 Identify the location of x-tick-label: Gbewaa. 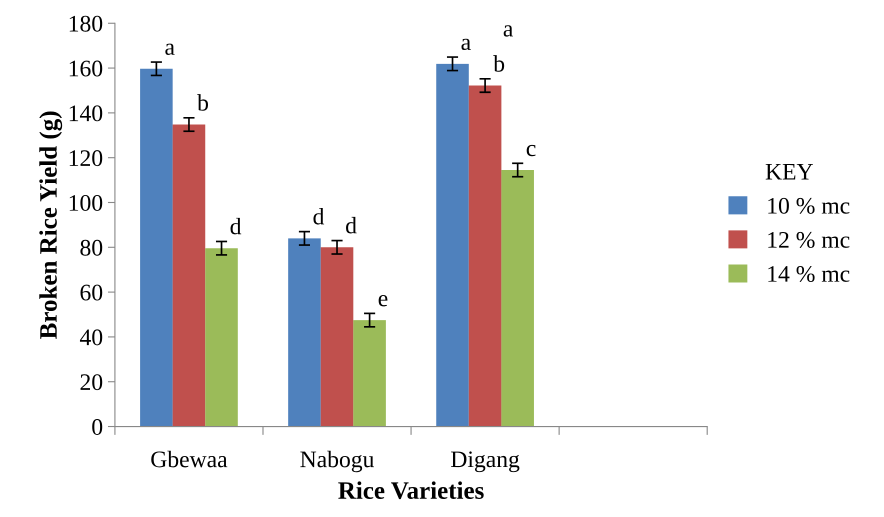
(189, 459).